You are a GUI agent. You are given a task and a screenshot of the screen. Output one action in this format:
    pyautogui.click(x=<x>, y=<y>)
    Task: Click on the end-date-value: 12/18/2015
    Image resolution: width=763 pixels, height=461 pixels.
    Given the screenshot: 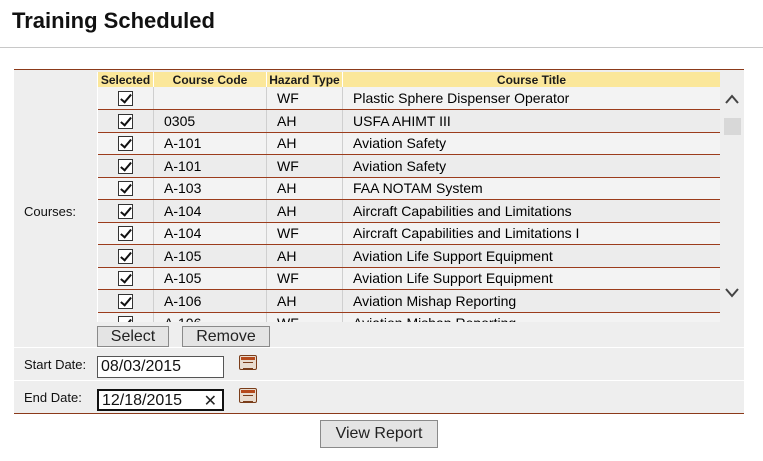 What is the action you would take?
    pyautogui.click(x=142, y=400)
    